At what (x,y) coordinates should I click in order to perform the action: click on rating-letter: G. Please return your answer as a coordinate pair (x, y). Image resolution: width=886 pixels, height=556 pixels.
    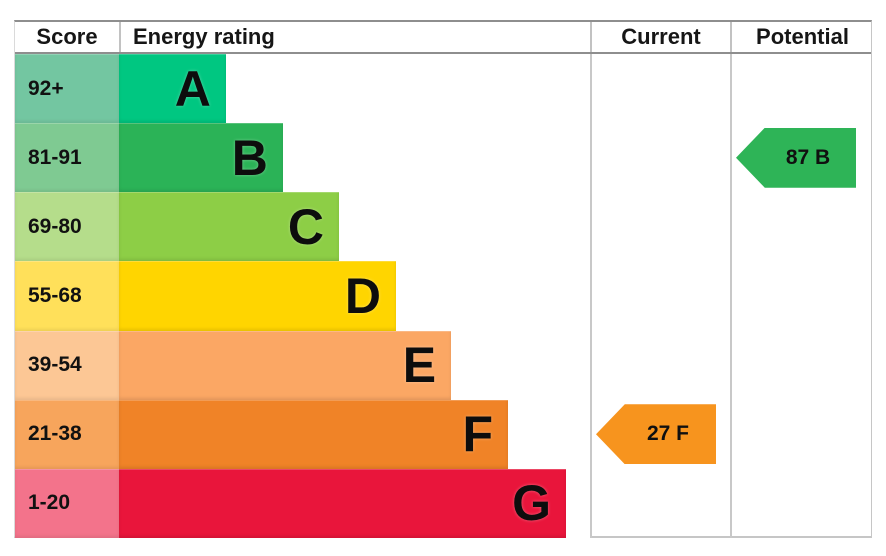
    Looking at the image, I should click on (531, 503).